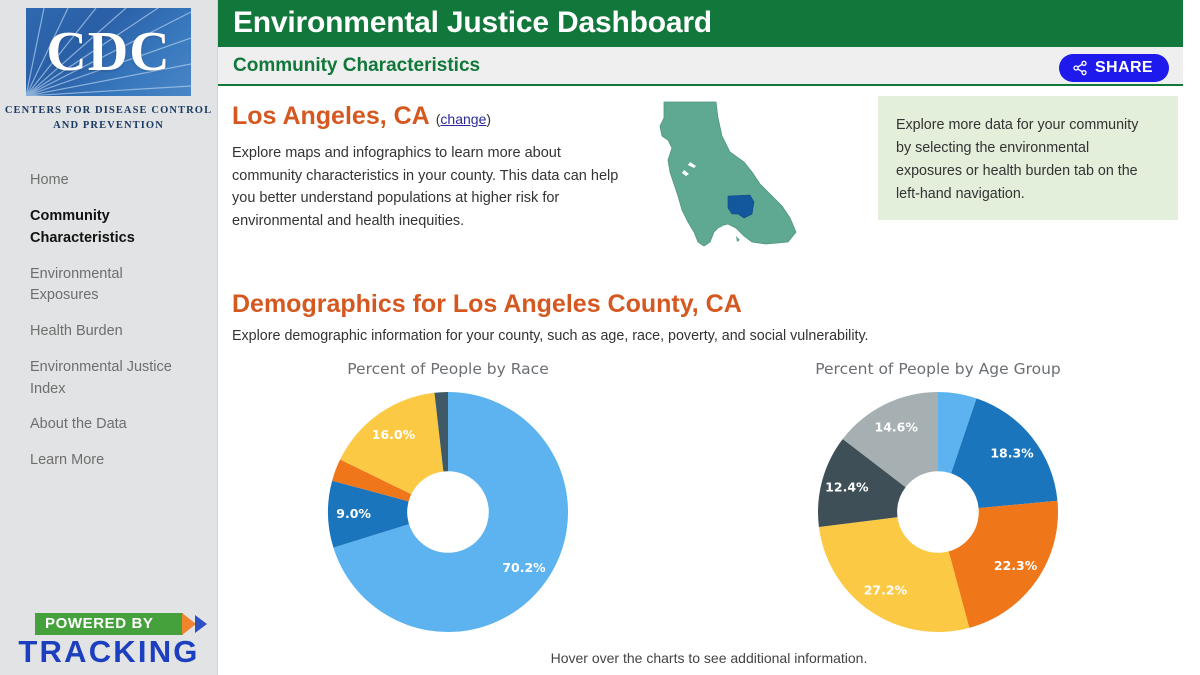 This screenshot has height=675, width=1200. I want to click on cdc-wordmark: CDC, so click(108, 52).